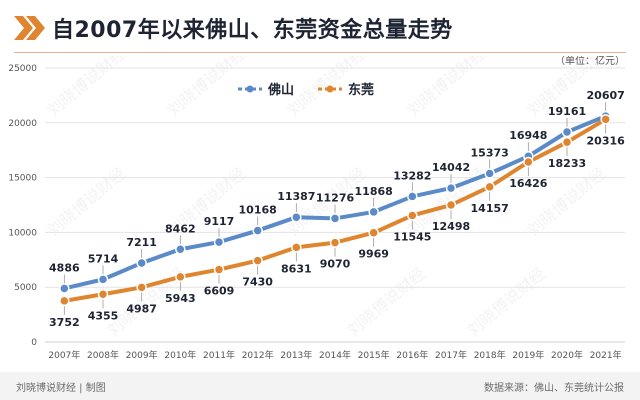  Describe the element at coordinates (490, 153) in the screenshot. I see `data-label-foshan: 15373` at that location.